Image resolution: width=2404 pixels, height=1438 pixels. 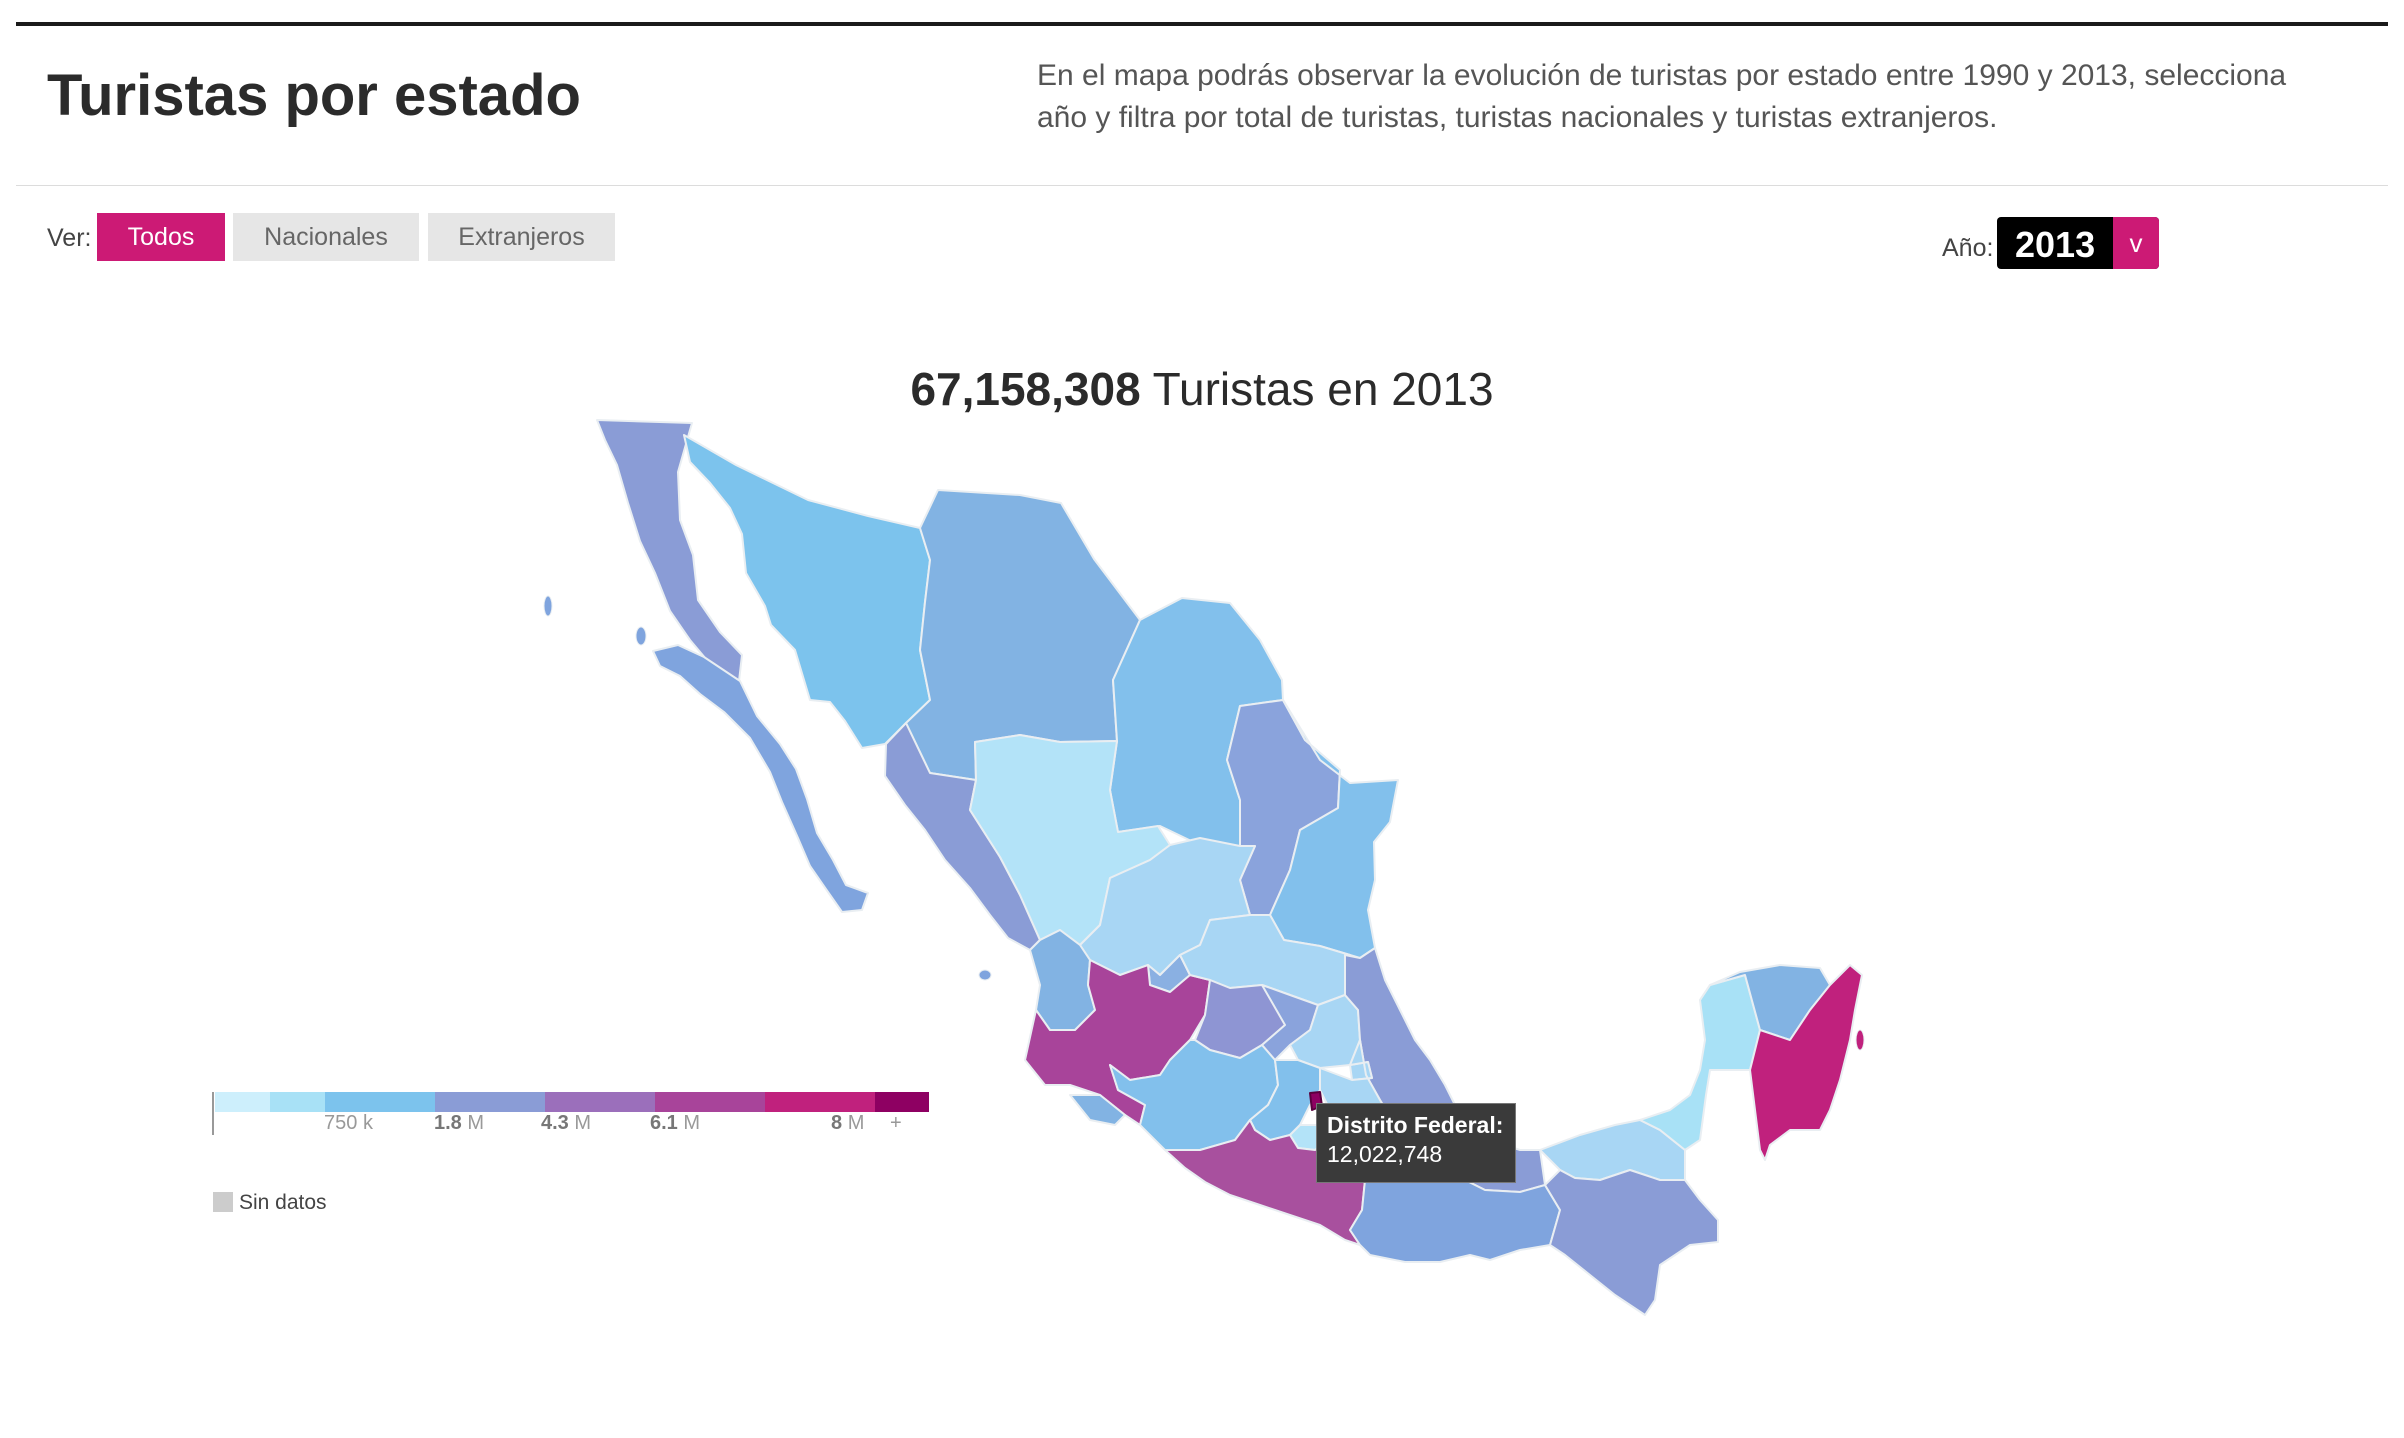 I want to click on legend-label-750k: 750 k, so click(x=348, y=1123).